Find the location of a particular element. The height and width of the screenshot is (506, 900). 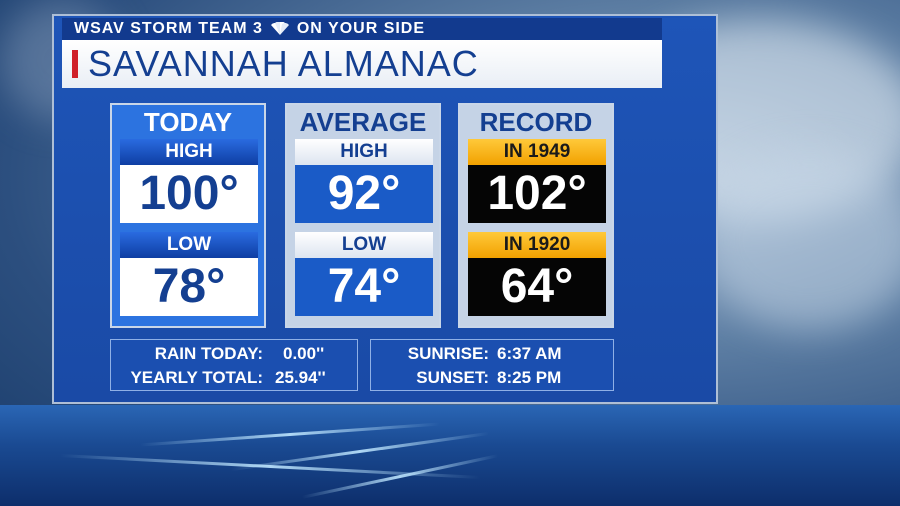

today-column: TODAY HIGH 100° LOW 78° is located at coordinates (188, 215).